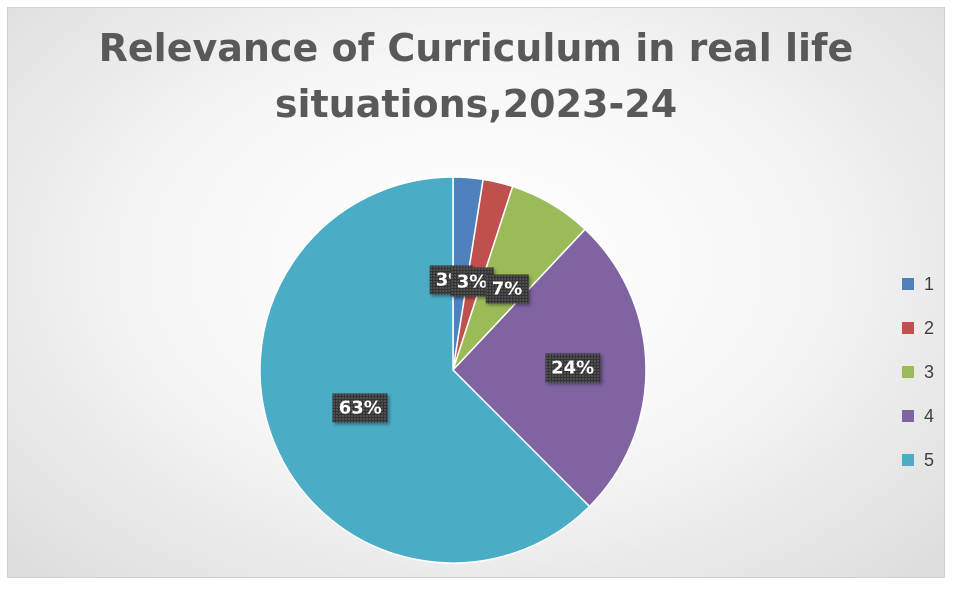 The width and height of the screenshot is (955, 589). What do you see at coordinates (918, 328) in the screenshot?
I see `legend-item-2: 2` at bounding box center [918, 328].